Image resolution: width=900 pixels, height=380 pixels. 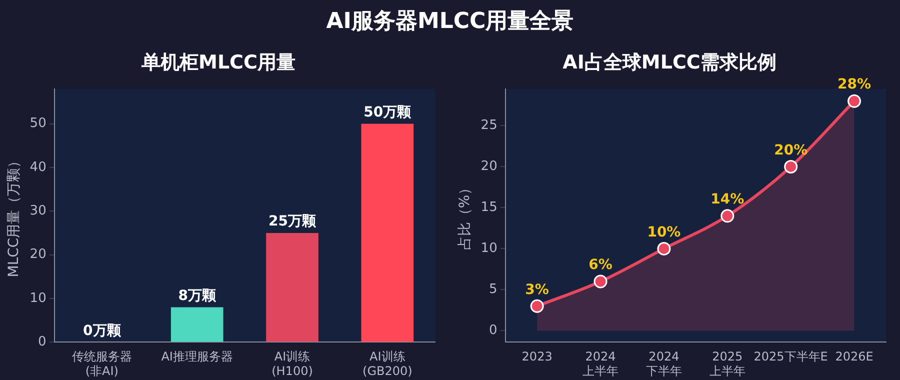 What do you see at coordinates (791, 150) in the screenshot?
I see `text: 20%` at bounding box center [791, 150].